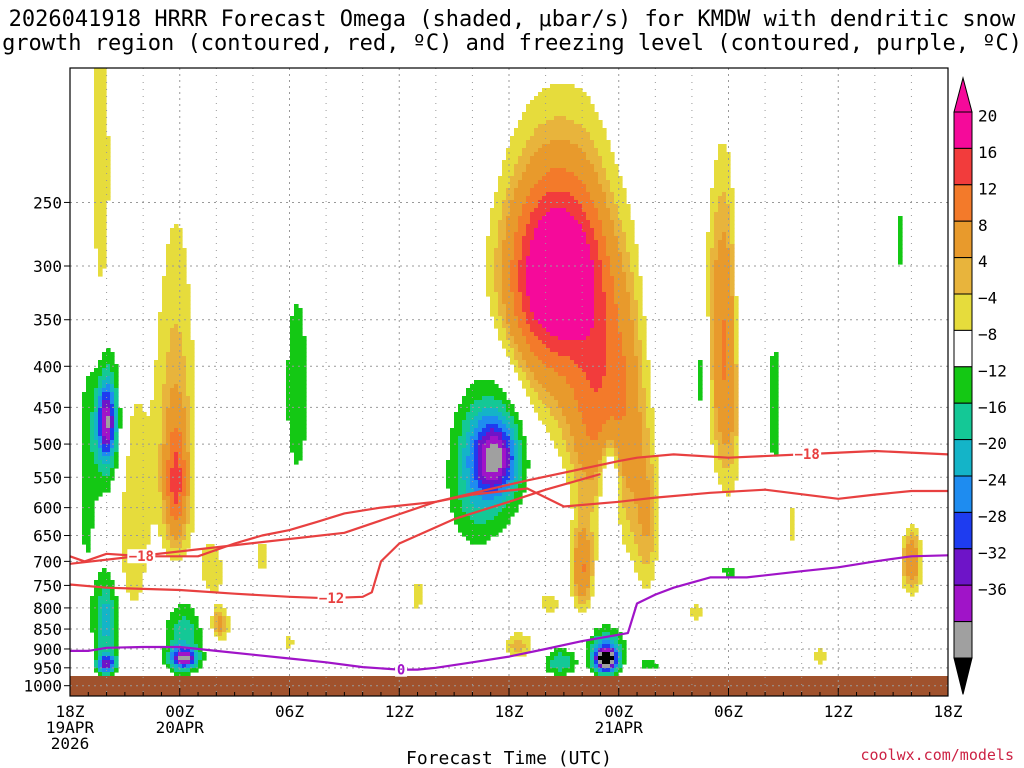 The height and width of the screenshot is (768, 1024). I want to click on colorbar-label-4: 4, so click(983, 261).